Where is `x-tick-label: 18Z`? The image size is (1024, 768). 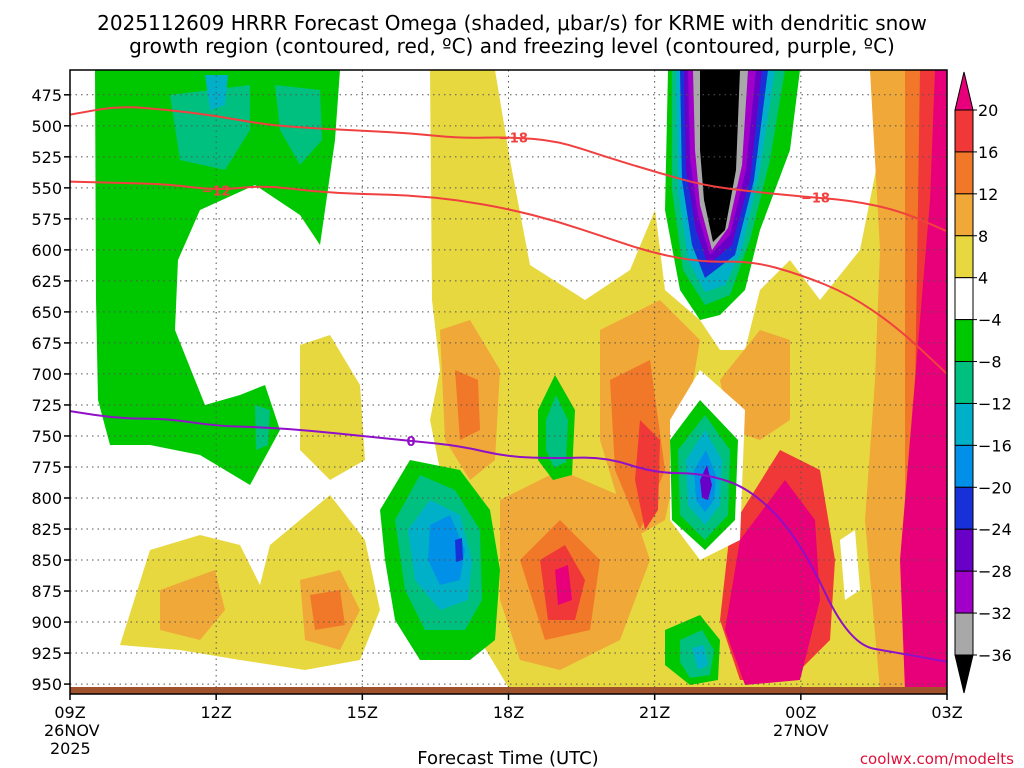 x-tick-label: 18Z is located at coordinates (508, 712).